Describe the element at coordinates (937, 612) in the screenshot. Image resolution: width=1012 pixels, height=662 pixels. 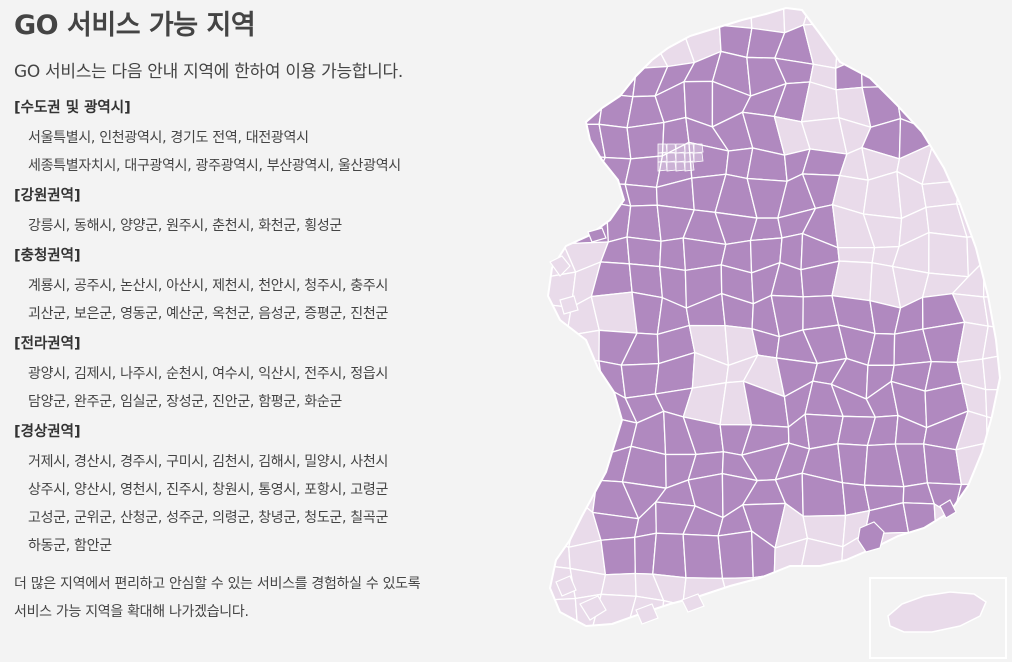
I see `jeju-island` at that location.